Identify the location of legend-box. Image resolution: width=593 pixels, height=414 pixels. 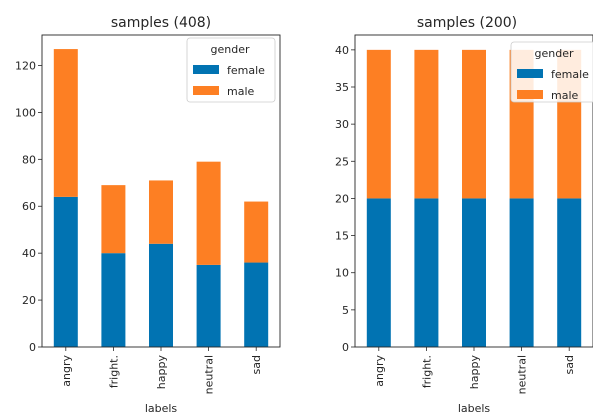
(551, 72).